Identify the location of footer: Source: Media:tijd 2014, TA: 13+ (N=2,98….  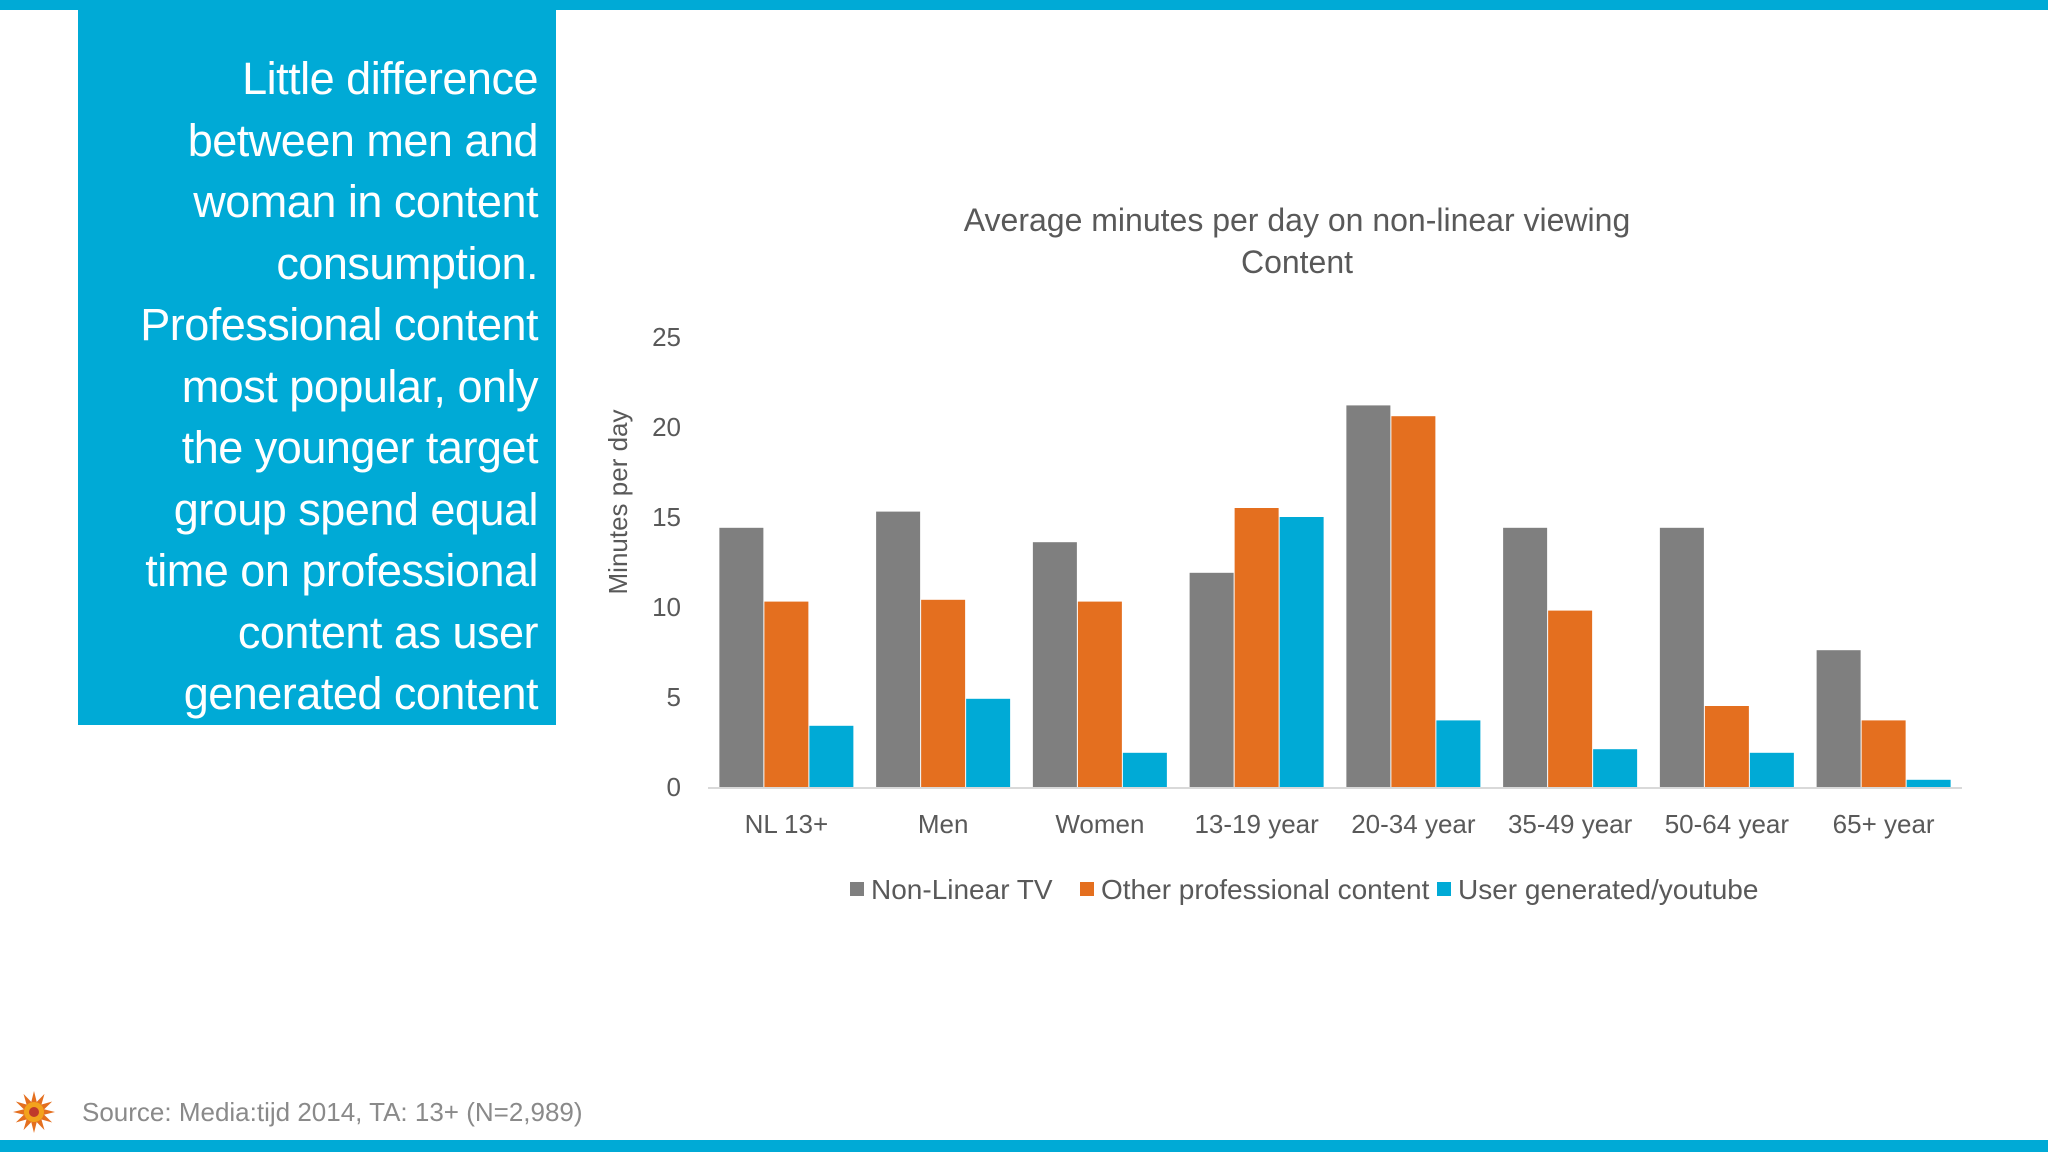
(297, 1112).